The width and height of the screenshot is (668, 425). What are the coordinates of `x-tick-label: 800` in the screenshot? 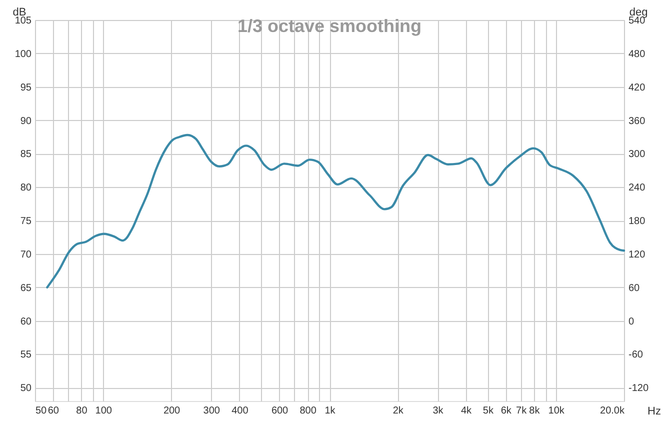 It's located at (308, 411).